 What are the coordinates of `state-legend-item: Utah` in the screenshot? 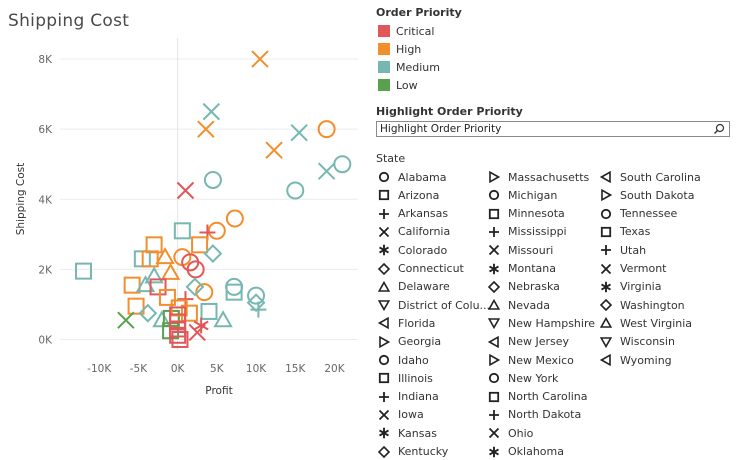 It's located at (623, 250).